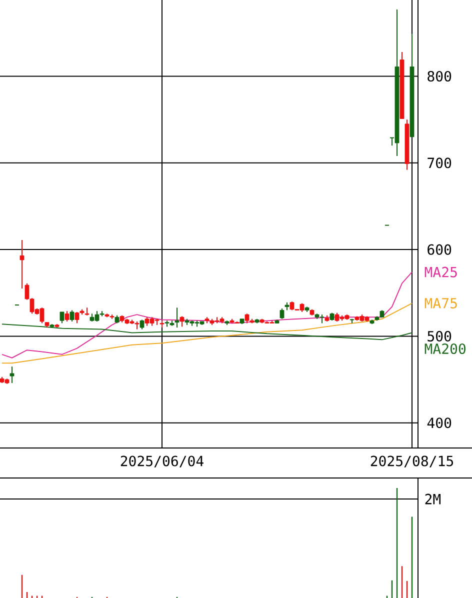 The image size is (472, 598). Describe the element at coordinates (439, 423) in the screenshot. I see `y-tick-label: 400` at that location.